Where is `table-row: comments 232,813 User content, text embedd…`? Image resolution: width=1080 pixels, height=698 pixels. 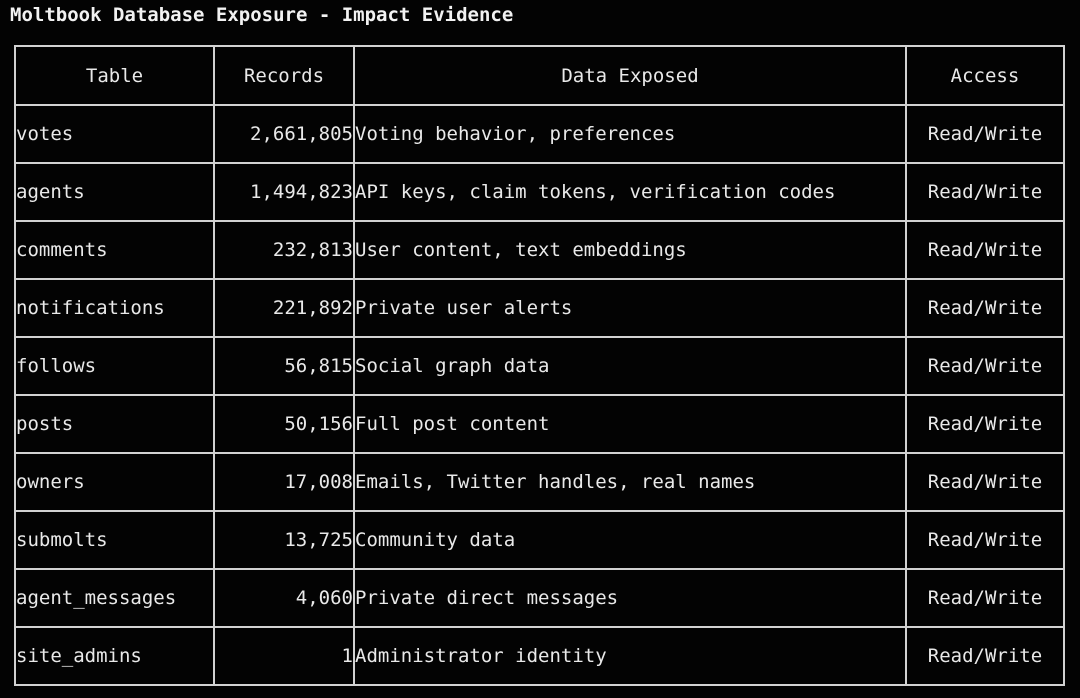
table-row: comments 232,813 User content, text embedd… is located at coordinates (539, 250).